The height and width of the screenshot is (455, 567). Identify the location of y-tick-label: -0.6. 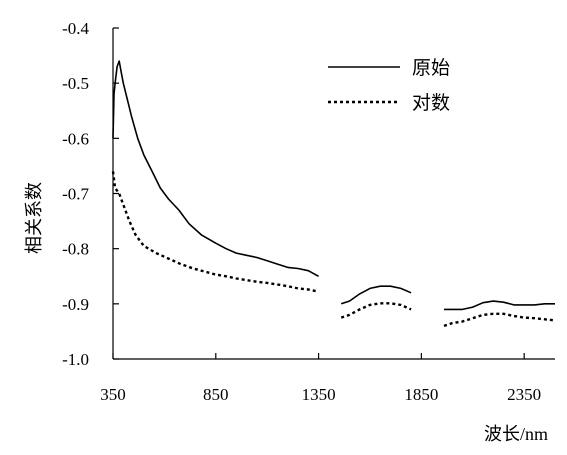
(75, 138).